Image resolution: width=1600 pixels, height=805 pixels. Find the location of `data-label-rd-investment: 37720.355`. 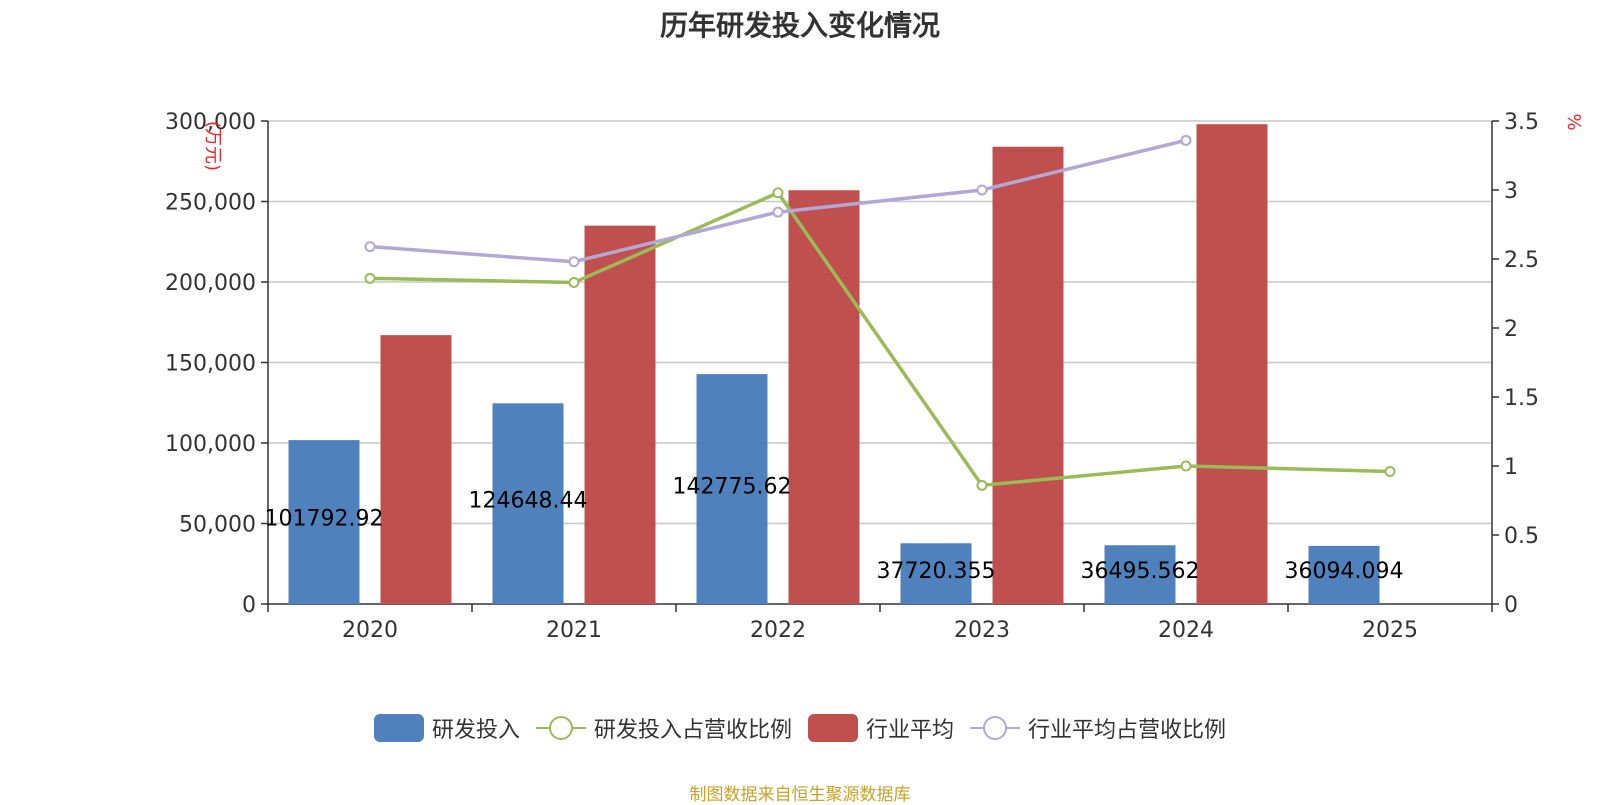

data-label-rd-investment: 37720.355 is located at coordinates (936, 571).